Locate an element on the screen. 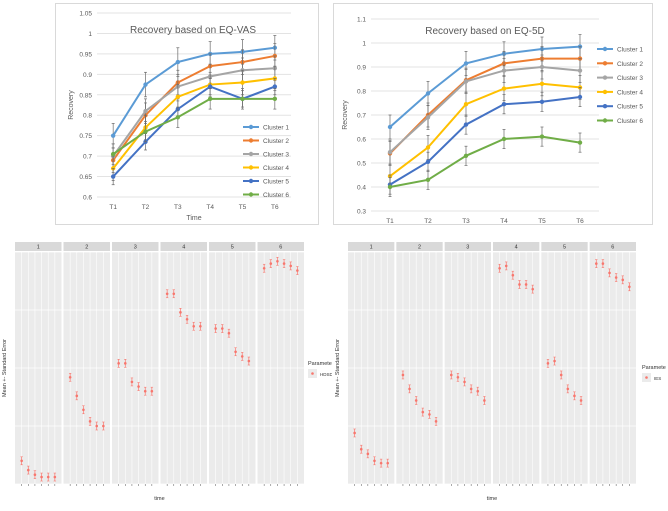  y-tick-label: 1 is located at coordinates (90, 34).